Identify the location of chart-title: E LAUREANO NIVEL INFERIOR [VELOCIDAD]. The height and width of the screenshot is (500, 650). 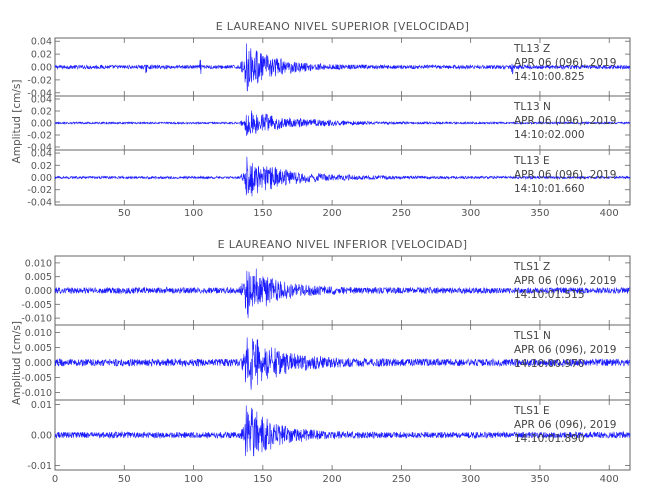
(343, 244).